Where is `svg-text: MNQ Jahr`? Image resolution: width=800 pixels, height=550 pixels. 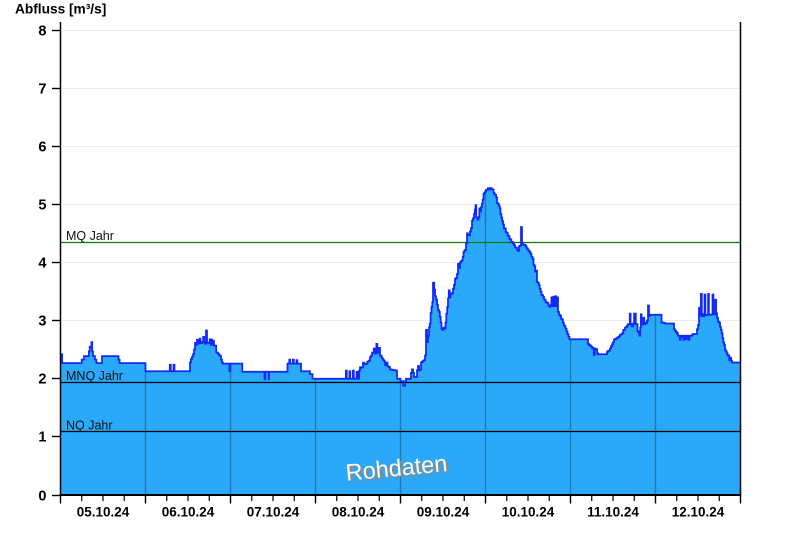
svg-text: MNQ Jahr is located at coordinates (94, 376).